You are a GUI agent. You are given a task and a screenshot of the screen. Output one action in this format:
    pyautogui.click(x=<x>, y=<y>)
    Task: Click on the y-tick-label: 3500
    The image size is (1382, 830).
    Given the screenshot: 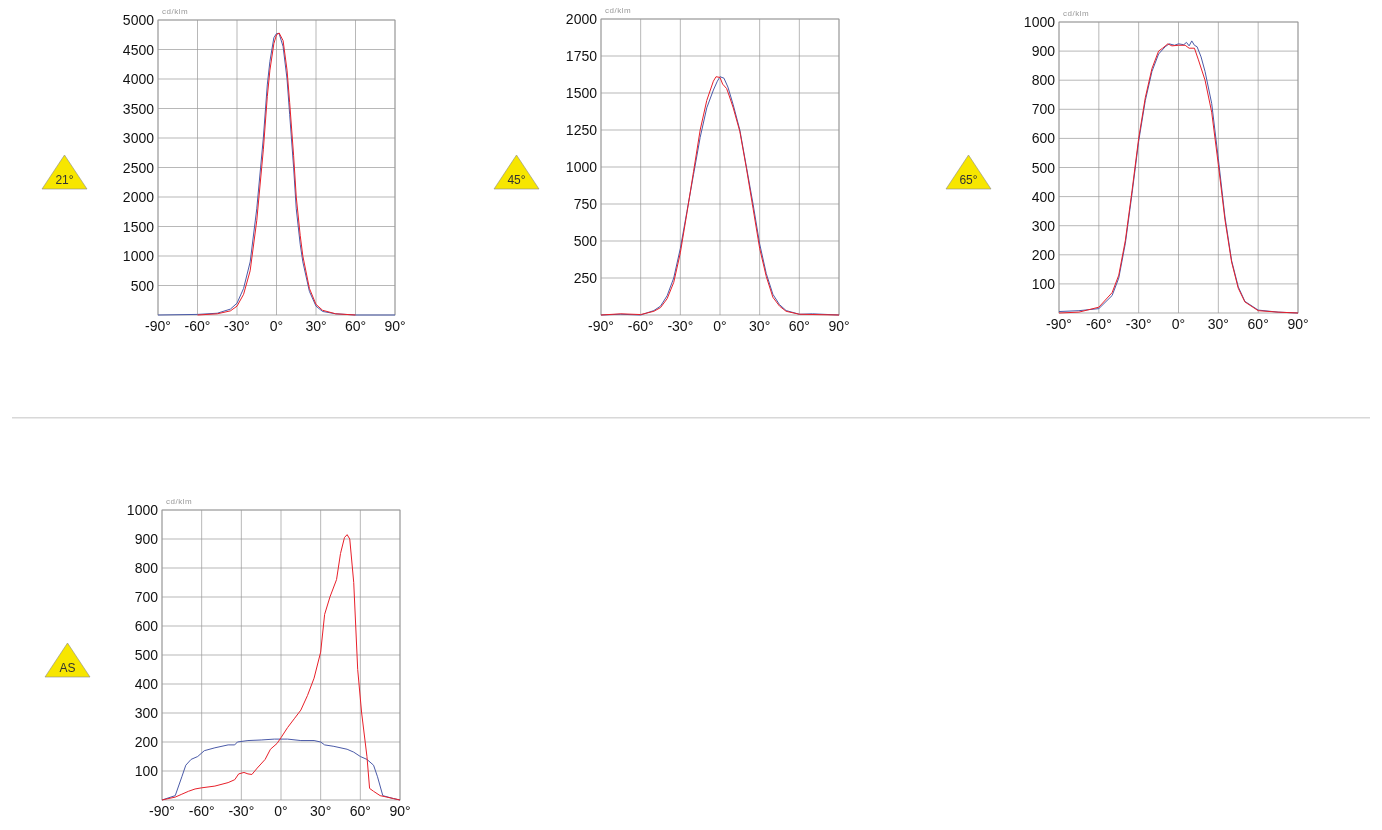 What is the action you would take?
    pyautogui.click(x=138, y=108)
    